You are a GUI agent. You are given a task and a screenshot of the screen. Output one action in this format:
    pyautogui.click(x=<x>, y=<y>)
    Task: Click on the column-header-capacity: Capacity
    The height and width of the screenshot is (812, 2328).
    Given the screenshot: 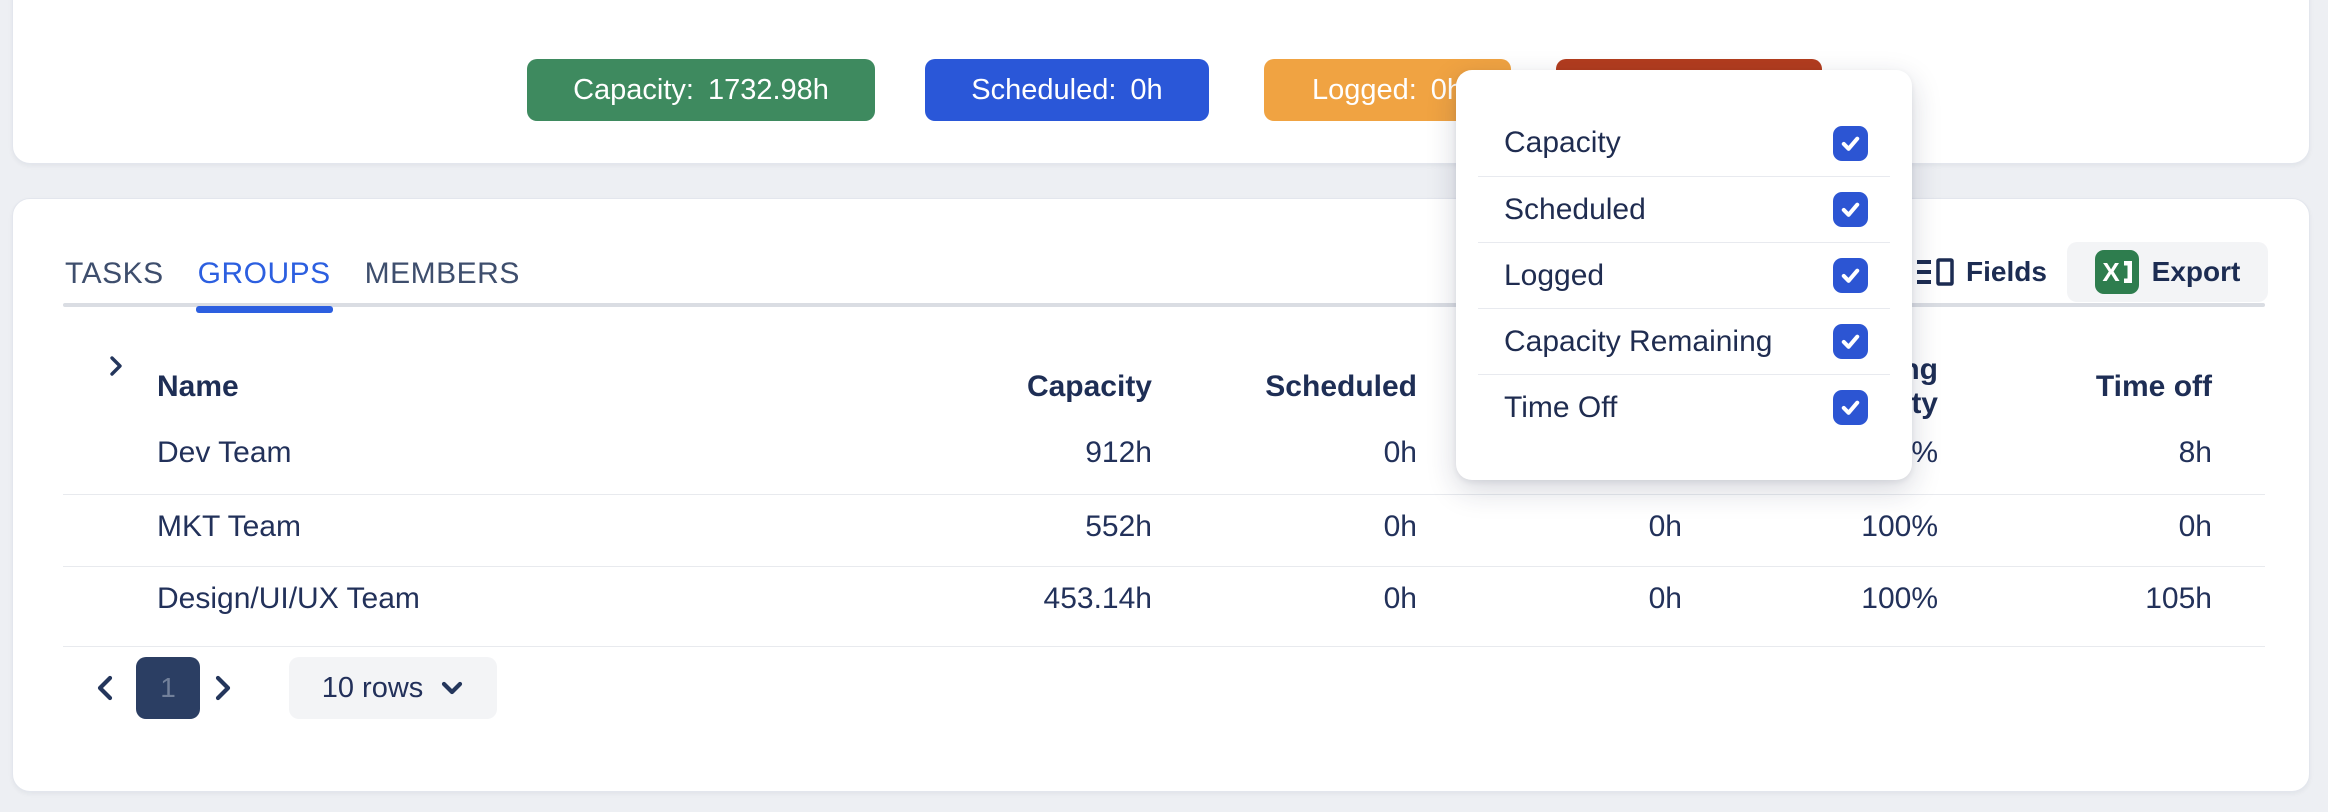 What is the action you would take?
    pyautogui.click(x=1089, y=386)
    